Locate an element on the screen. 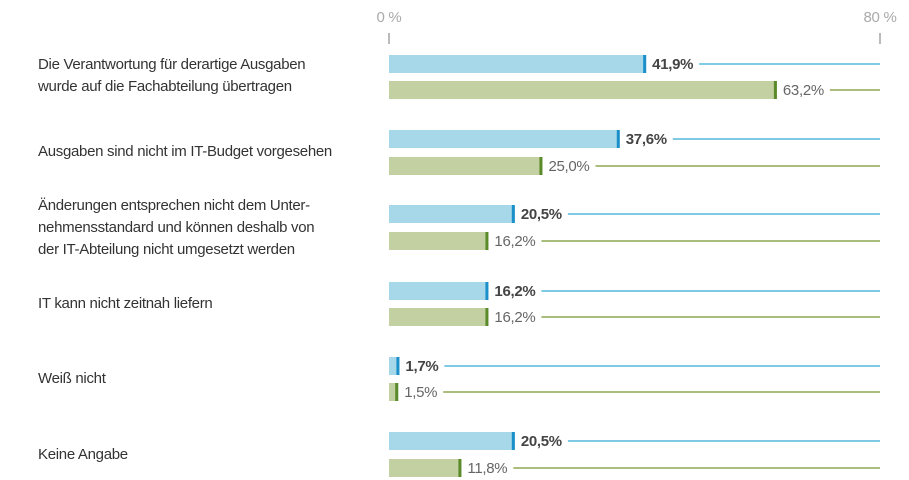 The image size is (909, 480). category-label: IT kann nicht zeitnah liefern is located at coordinates (125, 303).